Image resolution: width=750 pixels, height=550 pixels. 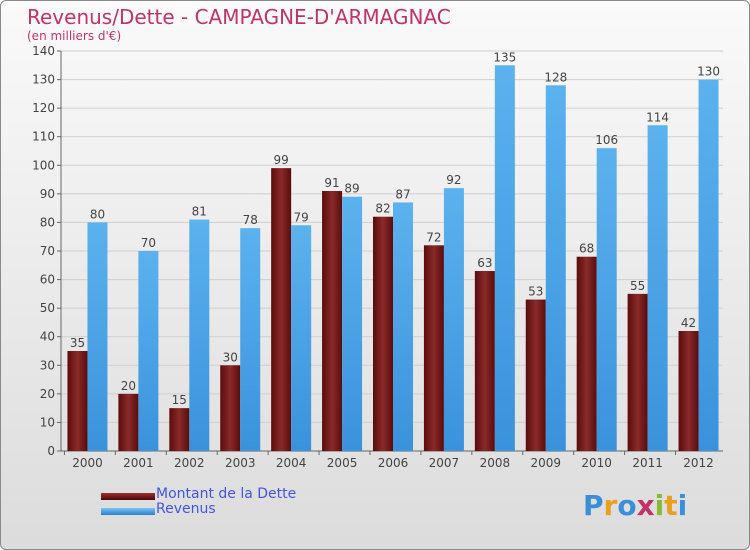 I want to click on data-label-dette: 55, so click(x=637, y=286).